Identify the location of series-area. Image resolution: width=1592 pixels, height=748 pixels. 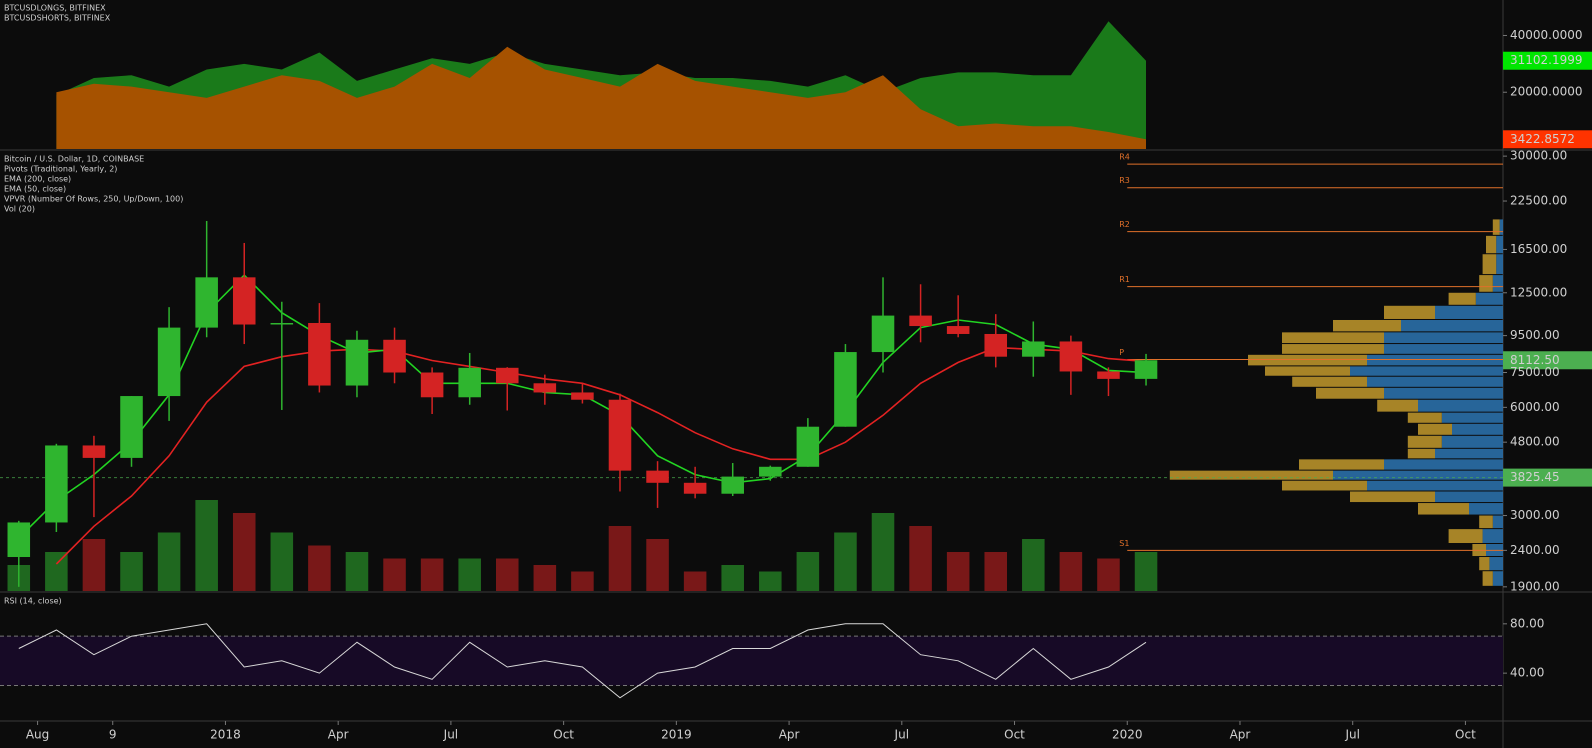
(601, 97).